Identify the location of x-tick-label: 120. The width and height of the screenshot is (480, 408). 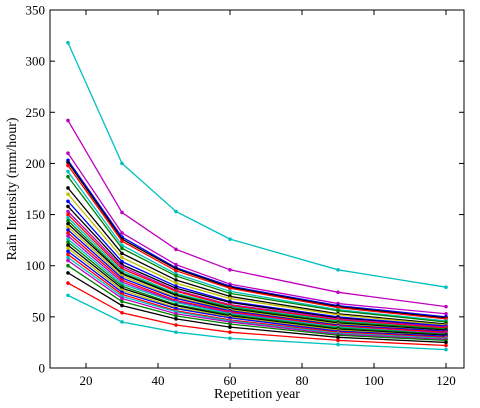
(446, 380).